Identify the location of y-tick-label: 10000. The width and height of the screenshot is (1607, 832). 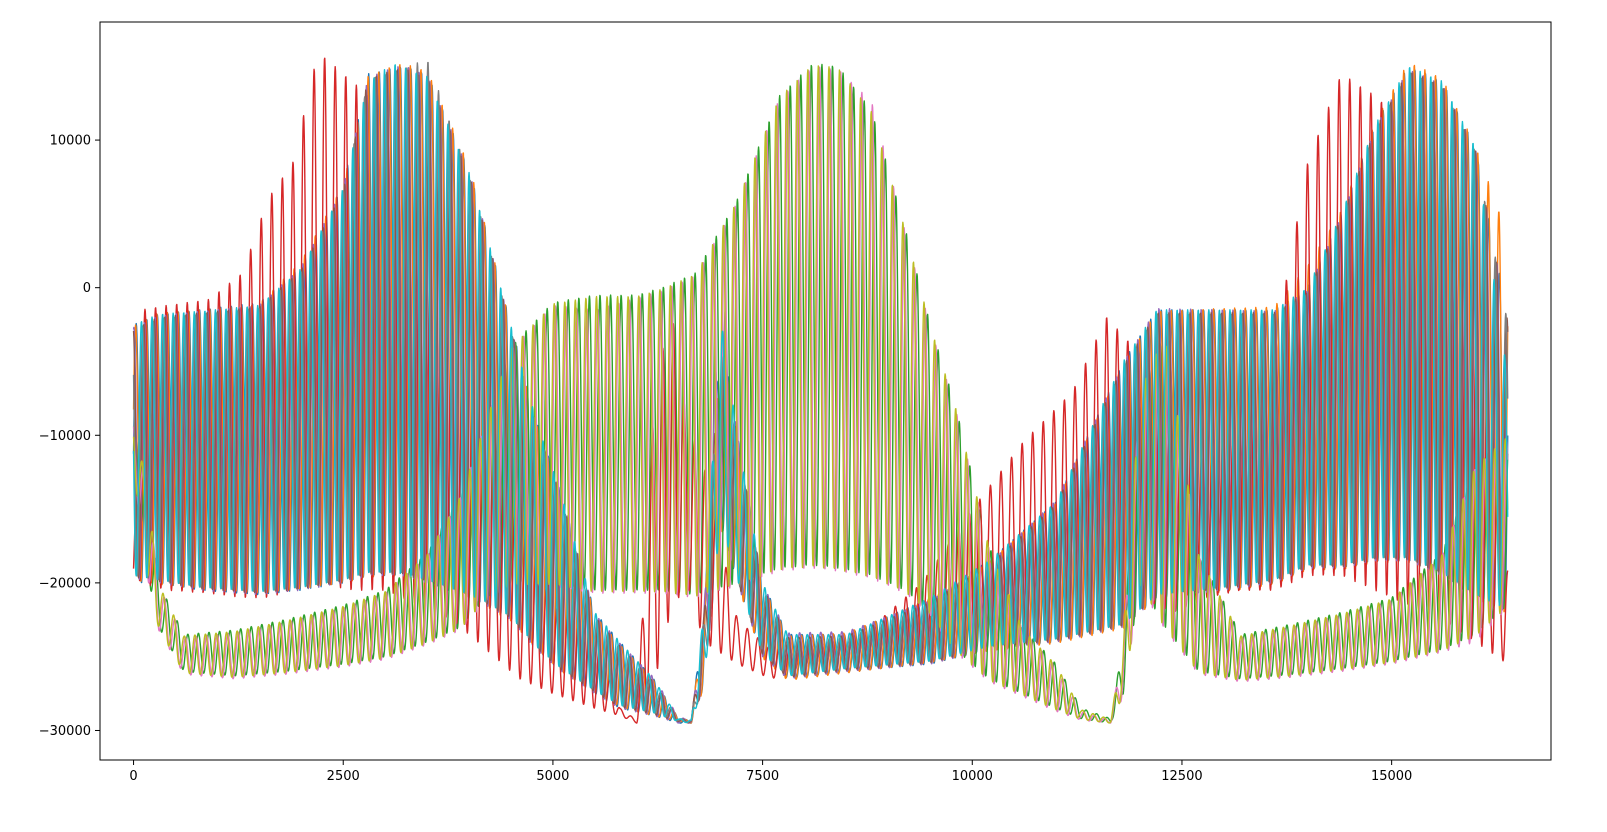
(70, 141).